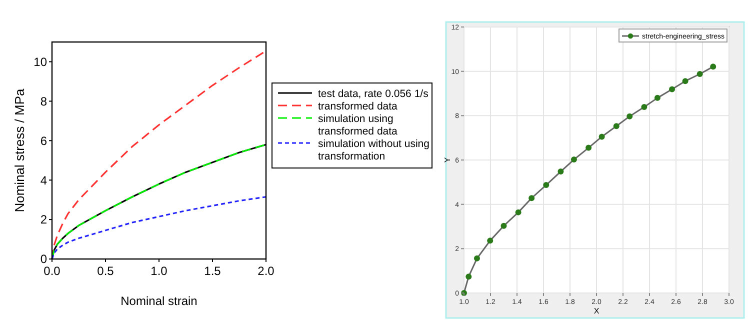 Image resolution: width=750 pixels, height=332 pixels. Describe the element at coordinates (41, 61) in the screenshot. I see `y-tick-label: 10` at that location.